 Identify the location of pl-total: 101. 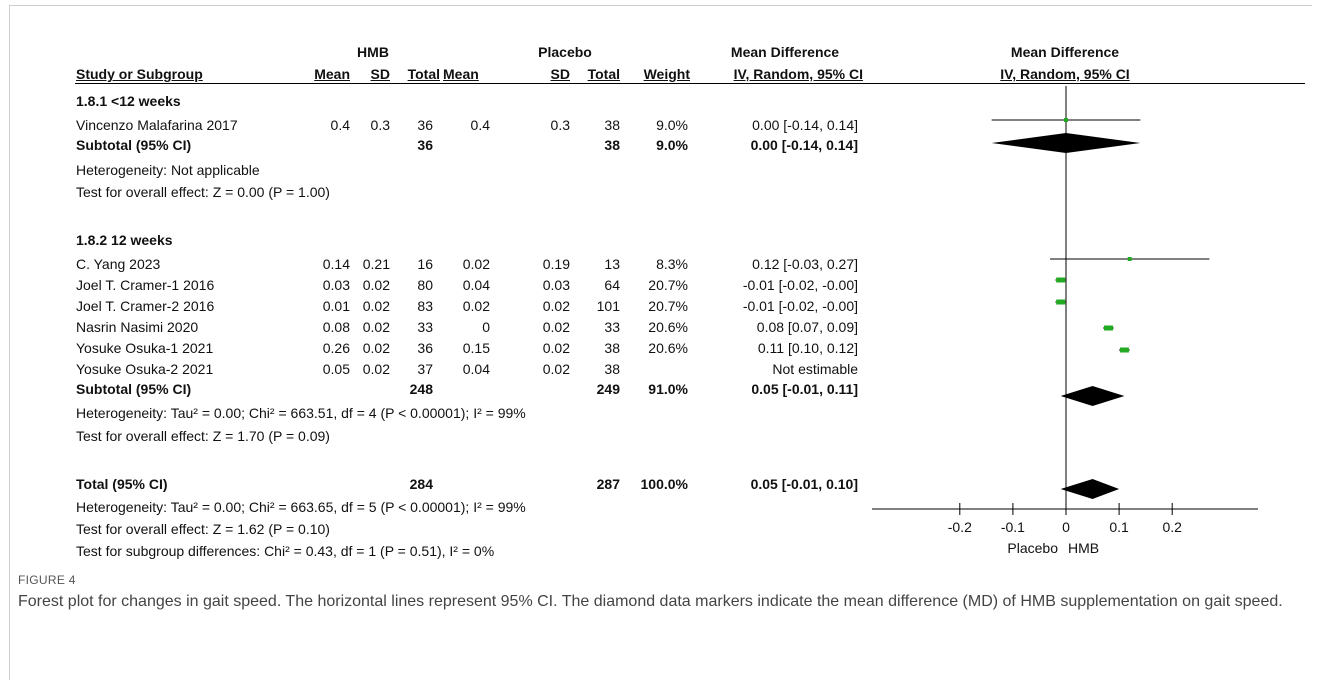
(608, 306).